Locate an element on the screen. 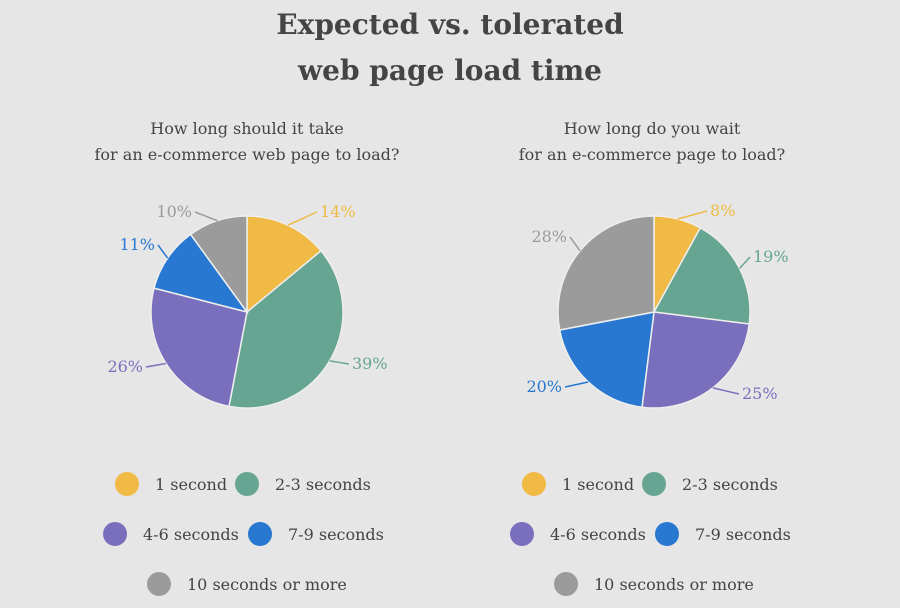 This screenshot has width=900, height=608. pie-0-data-label-4: 10% is located at coordinates (174, 211).